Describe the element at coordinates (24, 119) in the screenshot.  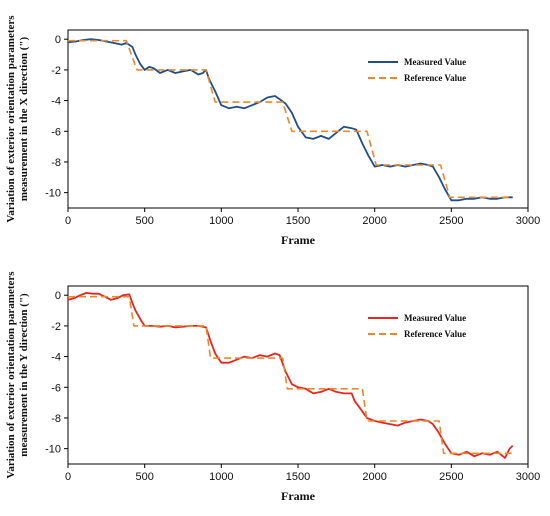
I see `y-axis-title-line-2: measurement in the X direction (")` at that location.